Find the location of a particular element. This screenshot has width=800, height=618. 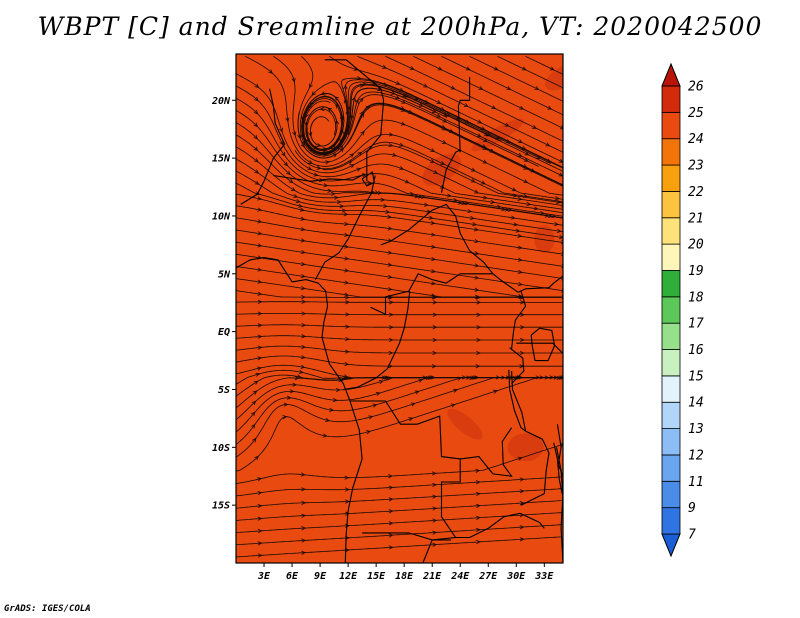

colorbar-label: 7 is located at coordinates (692, 535).